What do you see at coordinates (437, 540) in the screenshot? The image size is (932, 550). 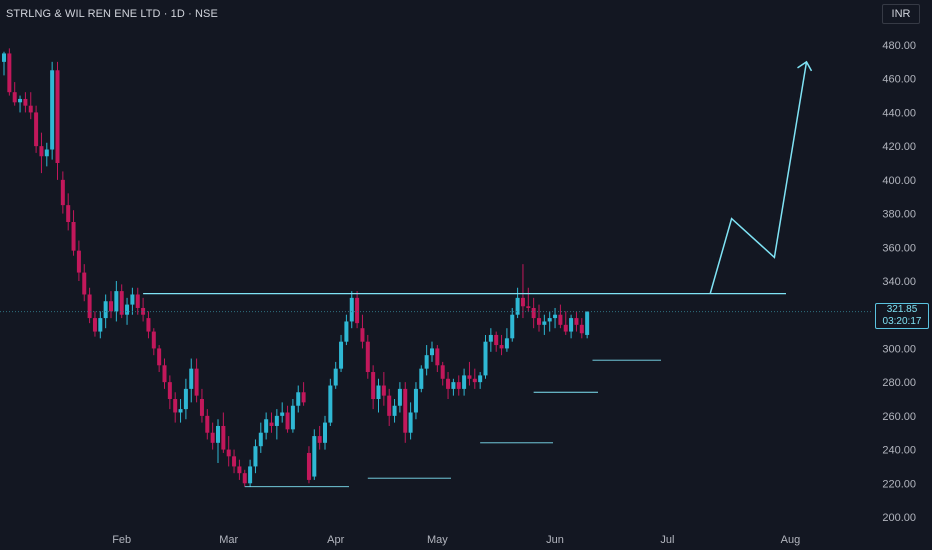 I see `time-tick-label: May` at bounding box center [437, 540].